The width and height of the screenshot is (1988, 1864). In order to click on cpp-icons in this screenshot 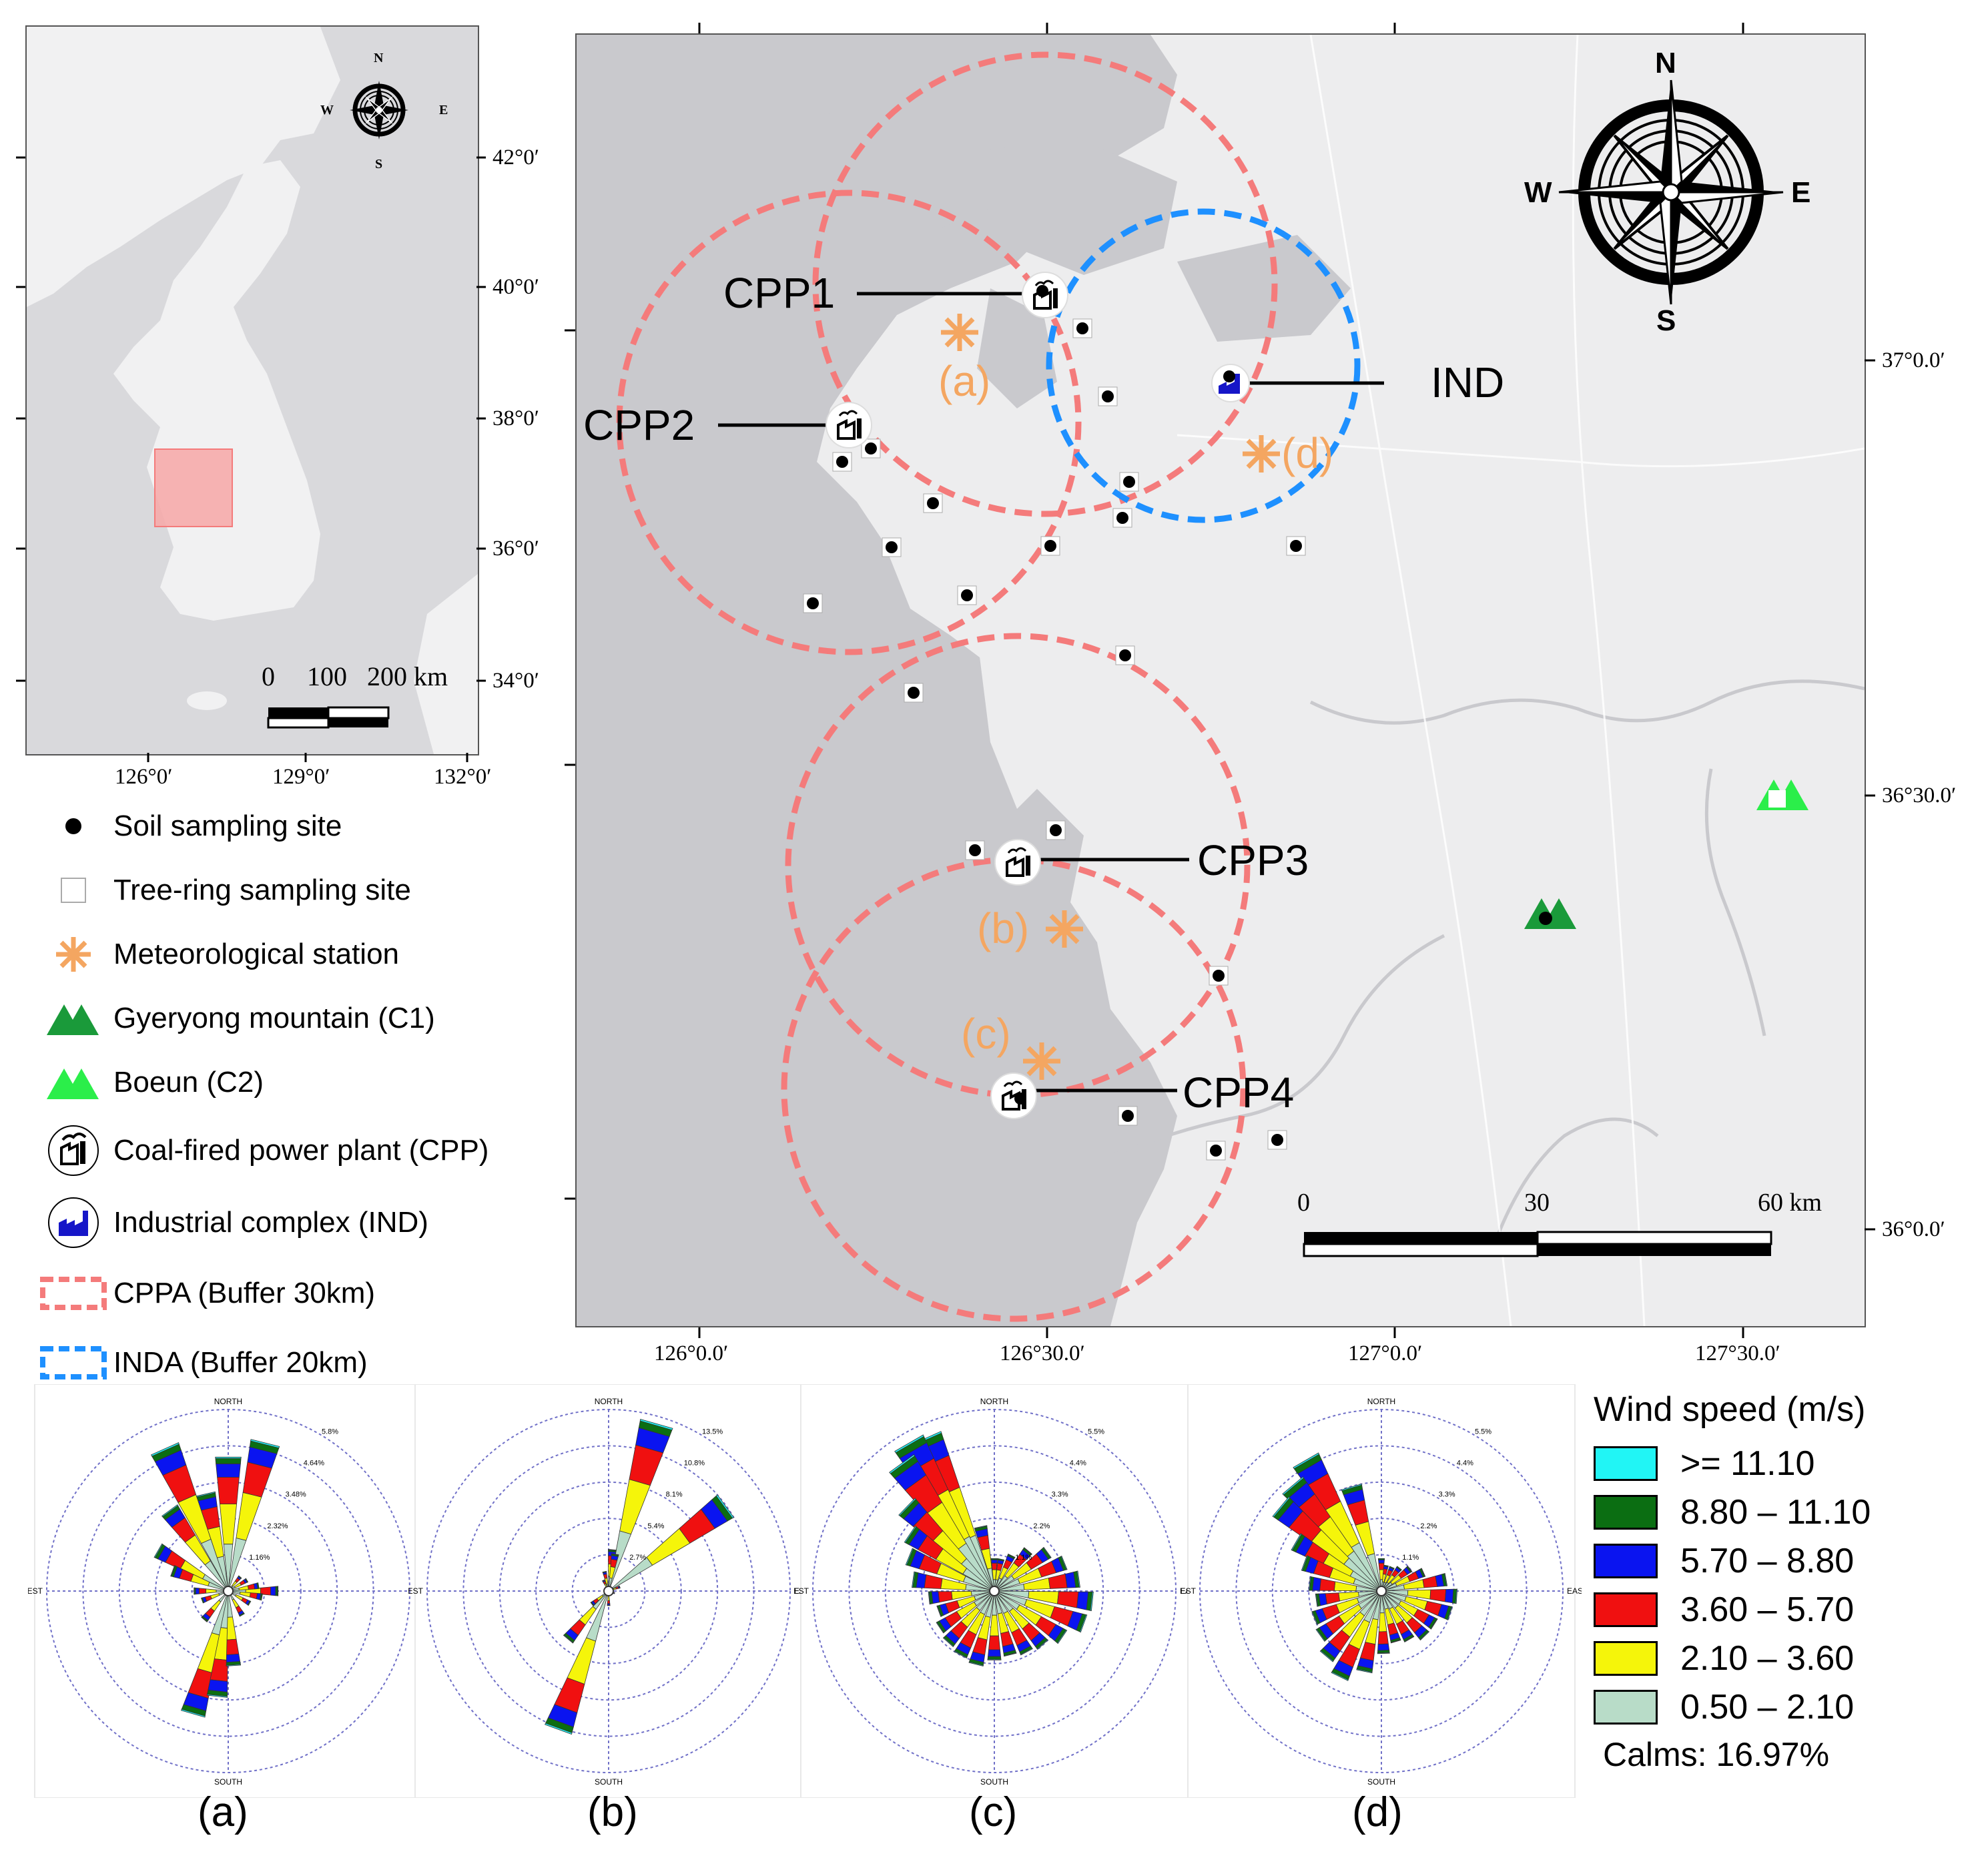, I will do `click(946, 695)`.